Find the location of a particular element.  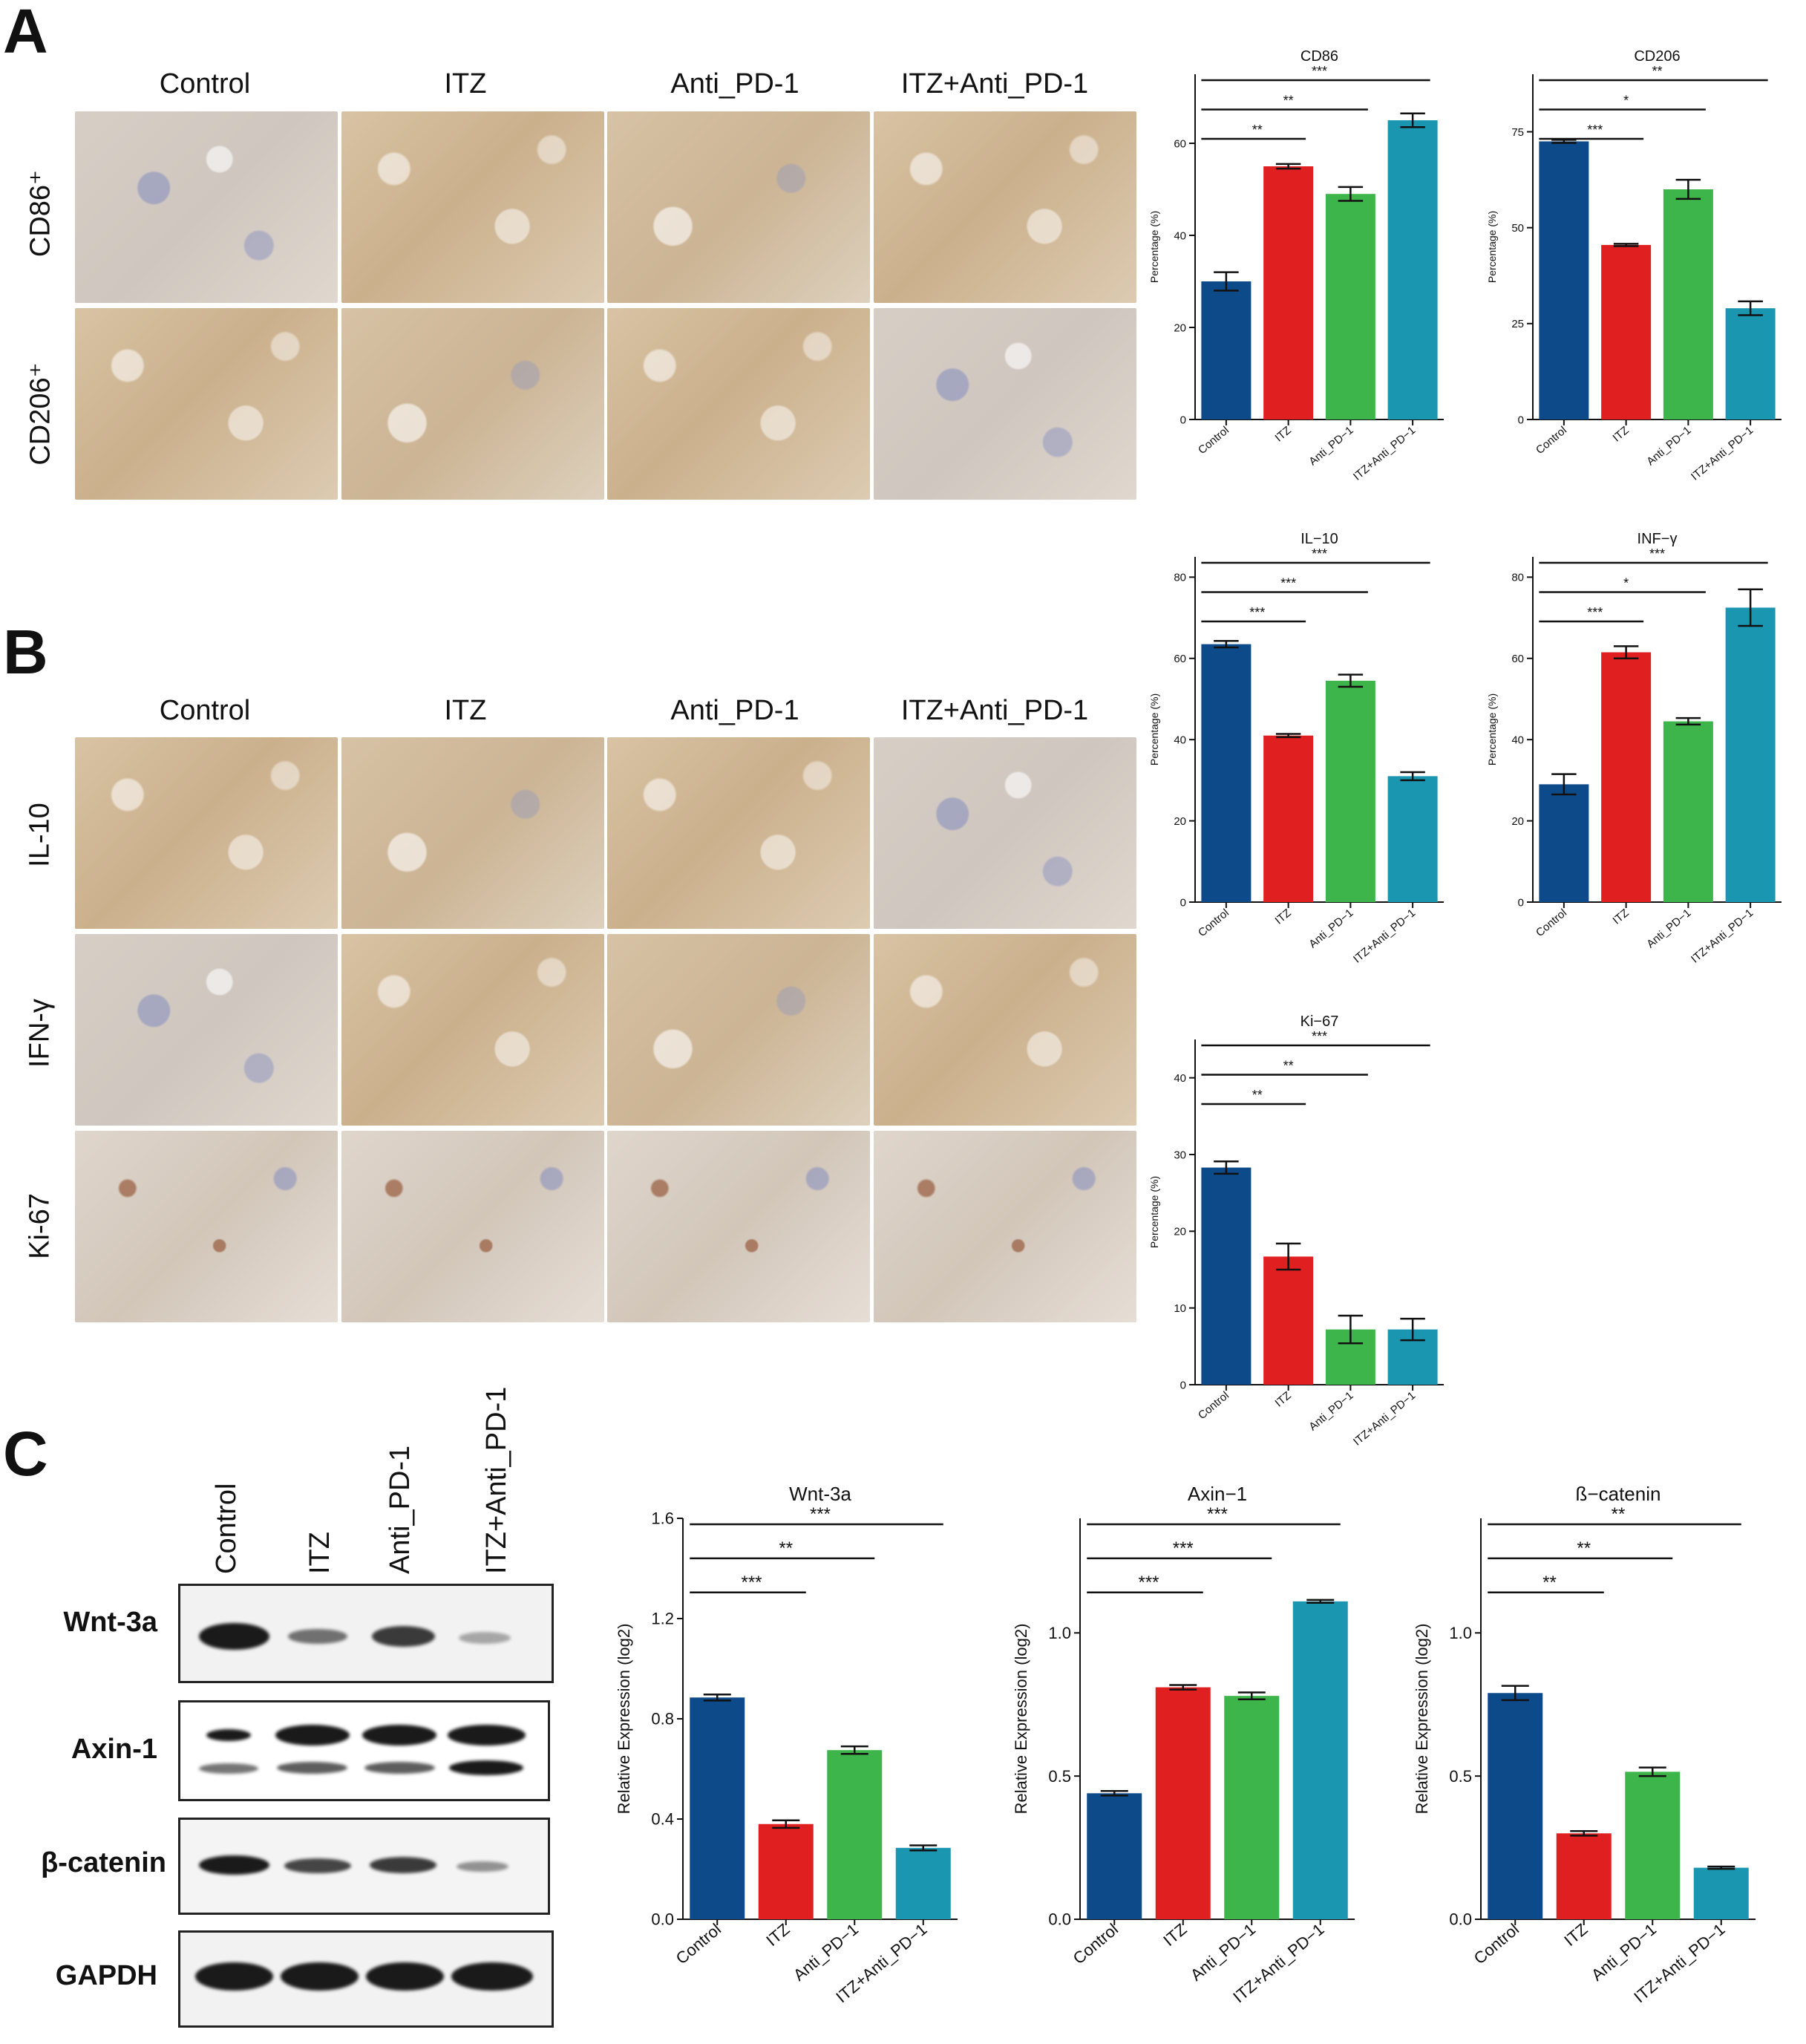

y-tick-label: 1.2 is located at coordinates (663, 1619).